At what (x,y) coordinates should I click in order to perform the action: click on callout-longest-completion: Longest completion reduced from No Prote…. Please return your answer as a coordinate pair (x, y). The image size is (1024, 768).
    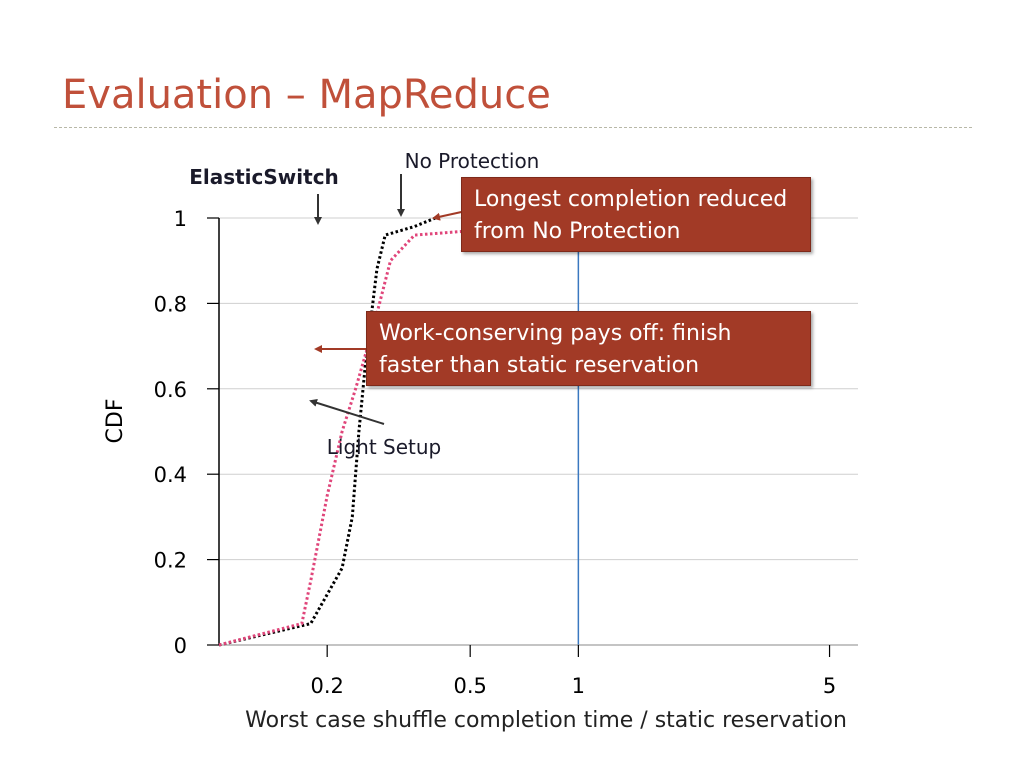
    Looking at the image, I should click on (636, 214).